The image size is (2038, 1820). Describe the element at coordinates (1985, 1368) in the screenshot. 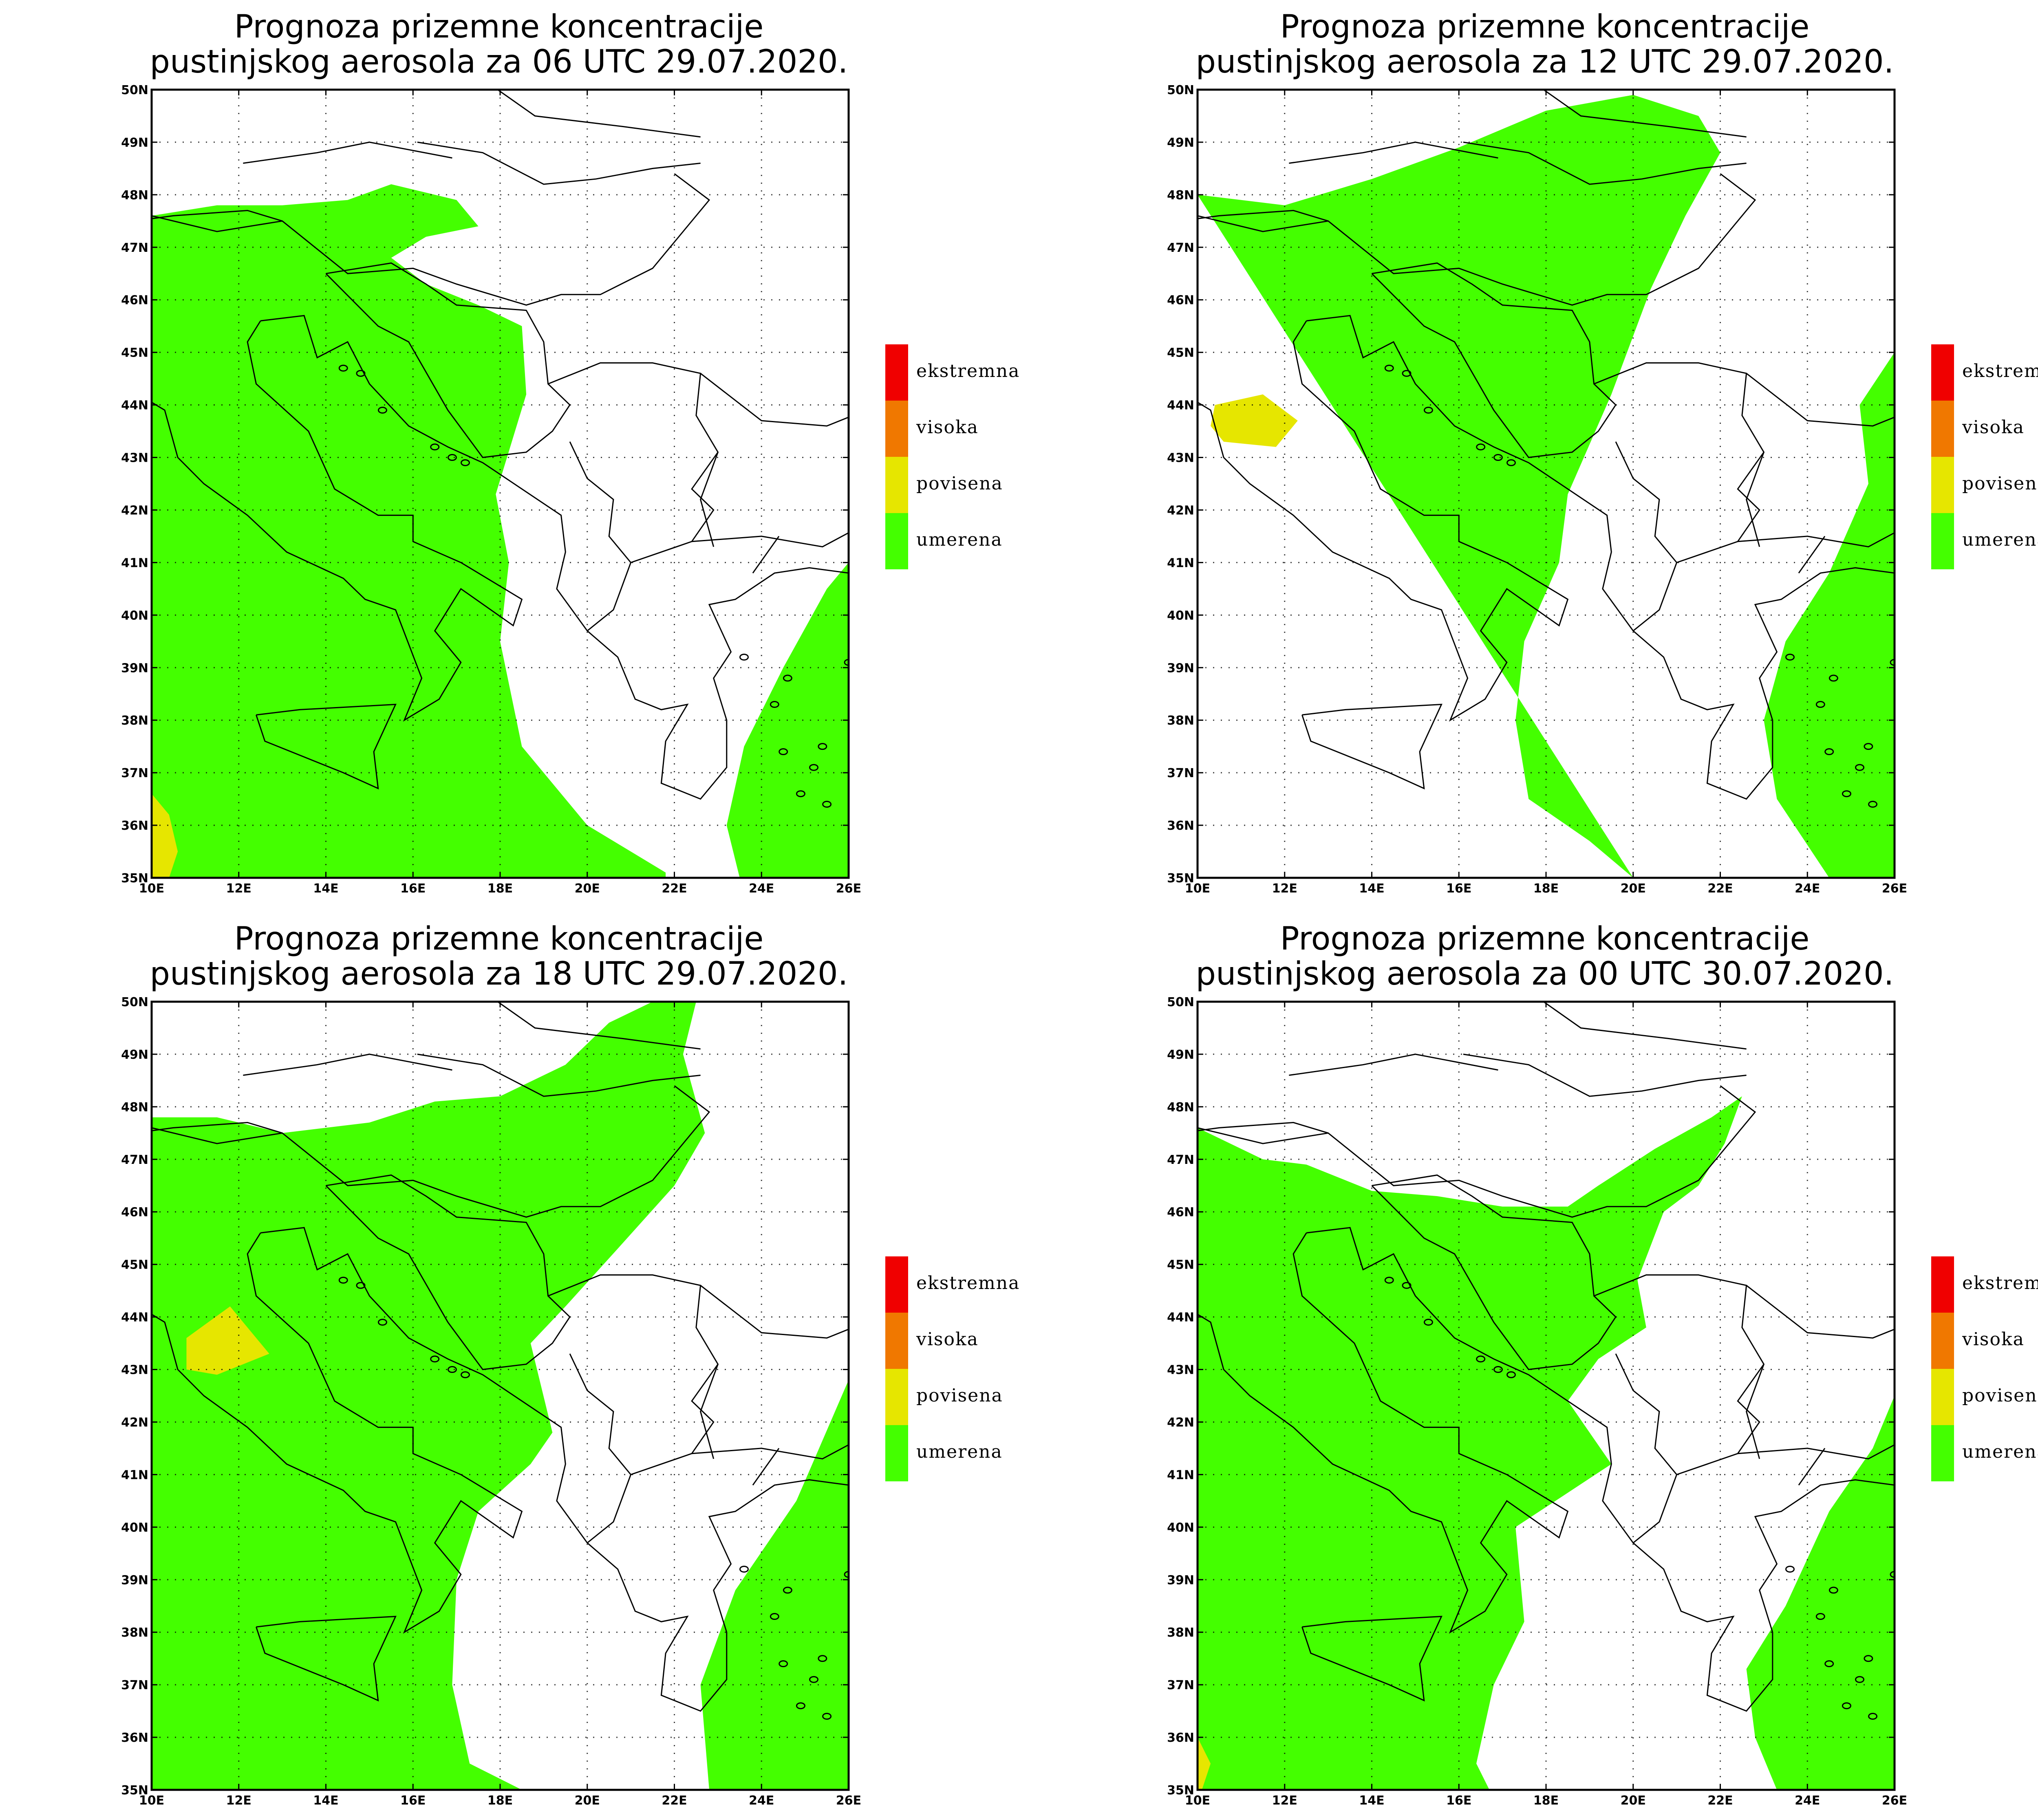

I see `panel-4-legend: ekstremna visoka povisena umerena` at that location.